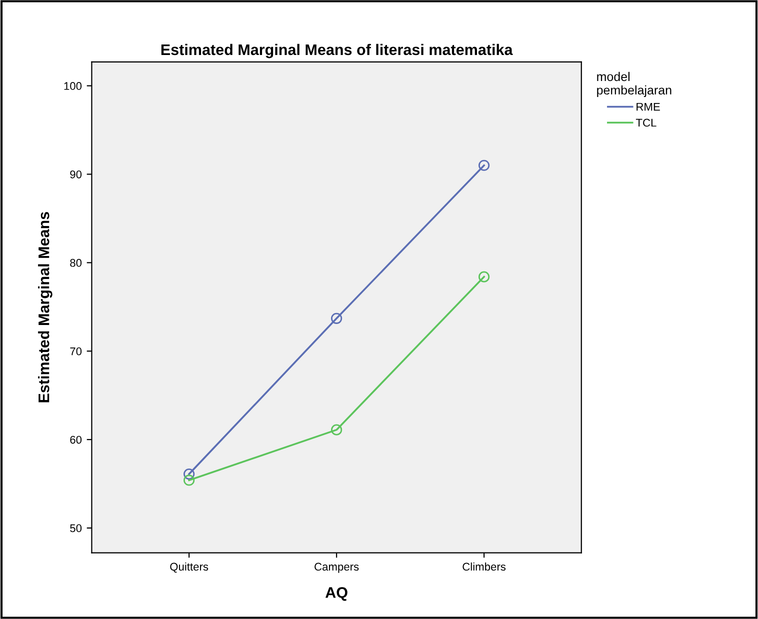  Describe the element at coordinates (45, 307) in the screenshot. I see `y-axis-title: Estimated Marginal Means` at that location.